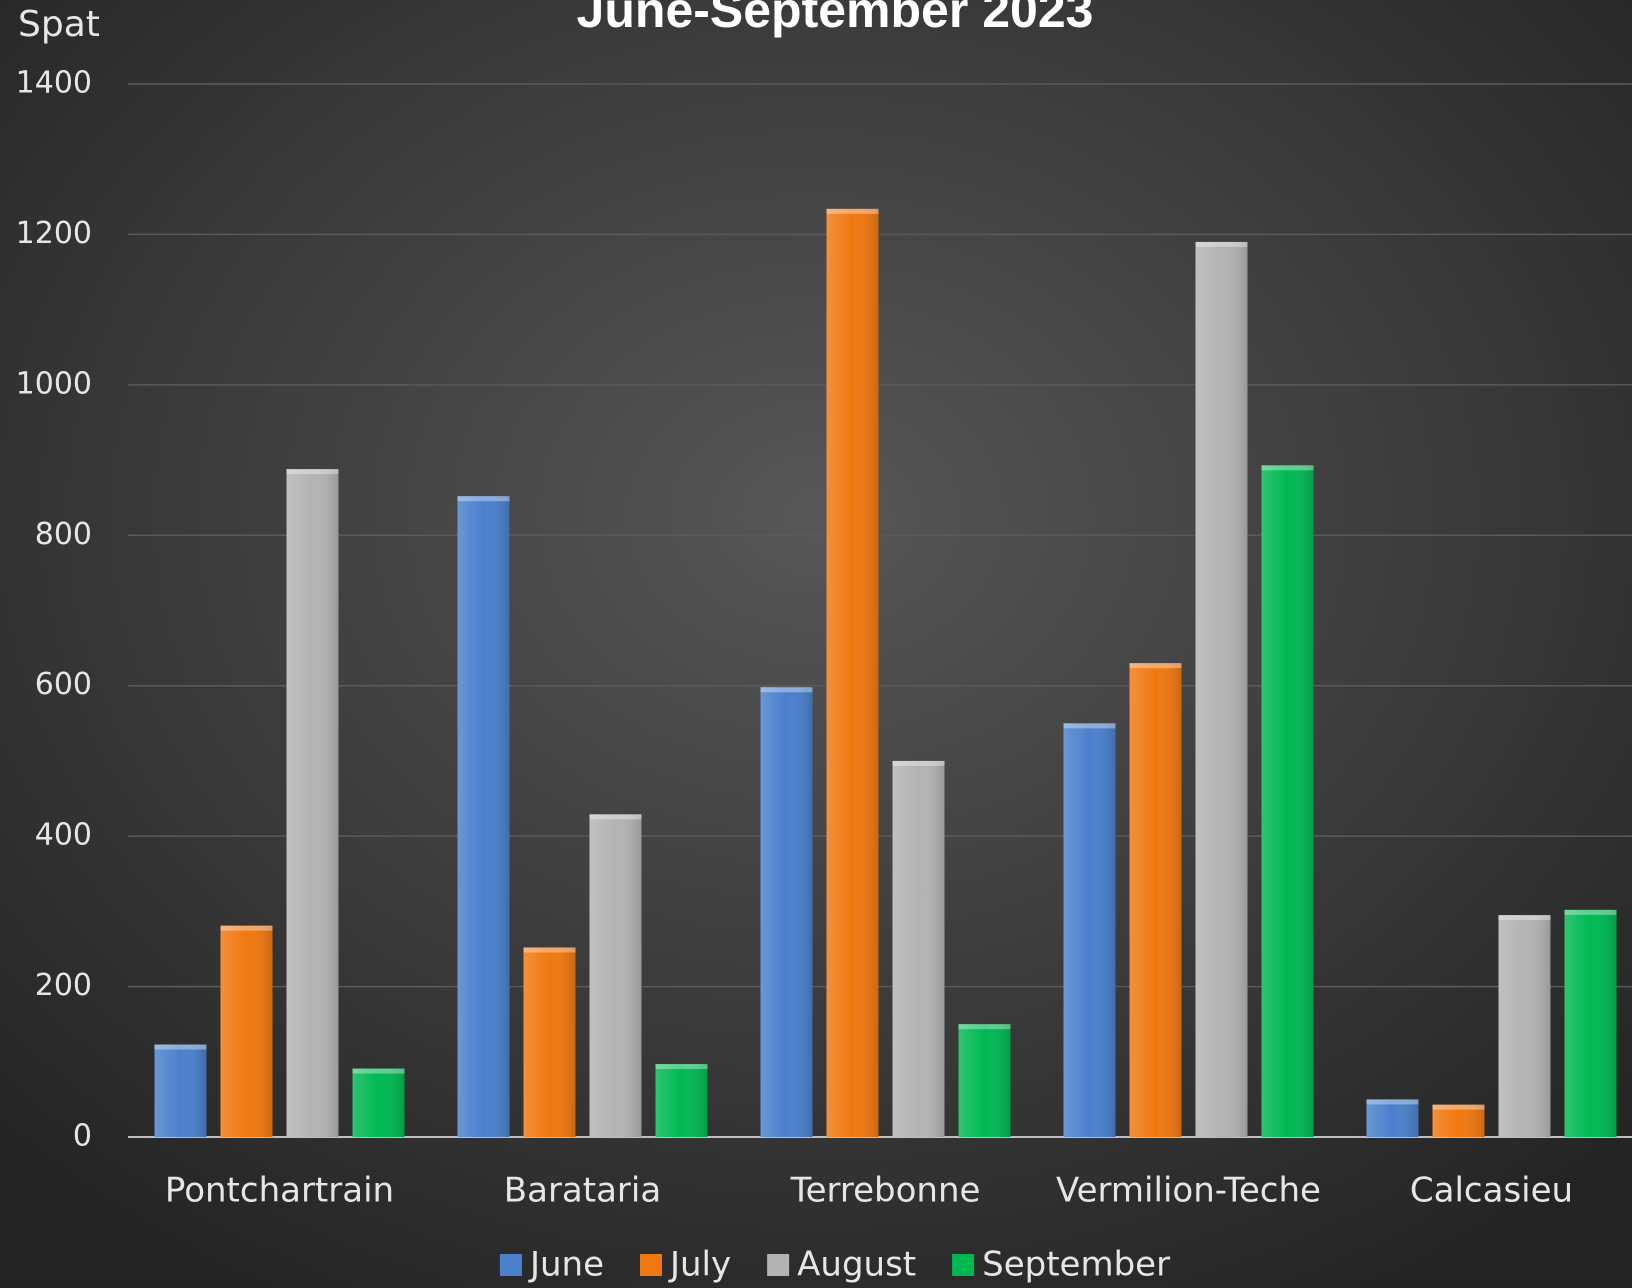  Describe the element at coordinates (54, 383) in the screenshot. I see `y-tick-label: 1000` at that location.